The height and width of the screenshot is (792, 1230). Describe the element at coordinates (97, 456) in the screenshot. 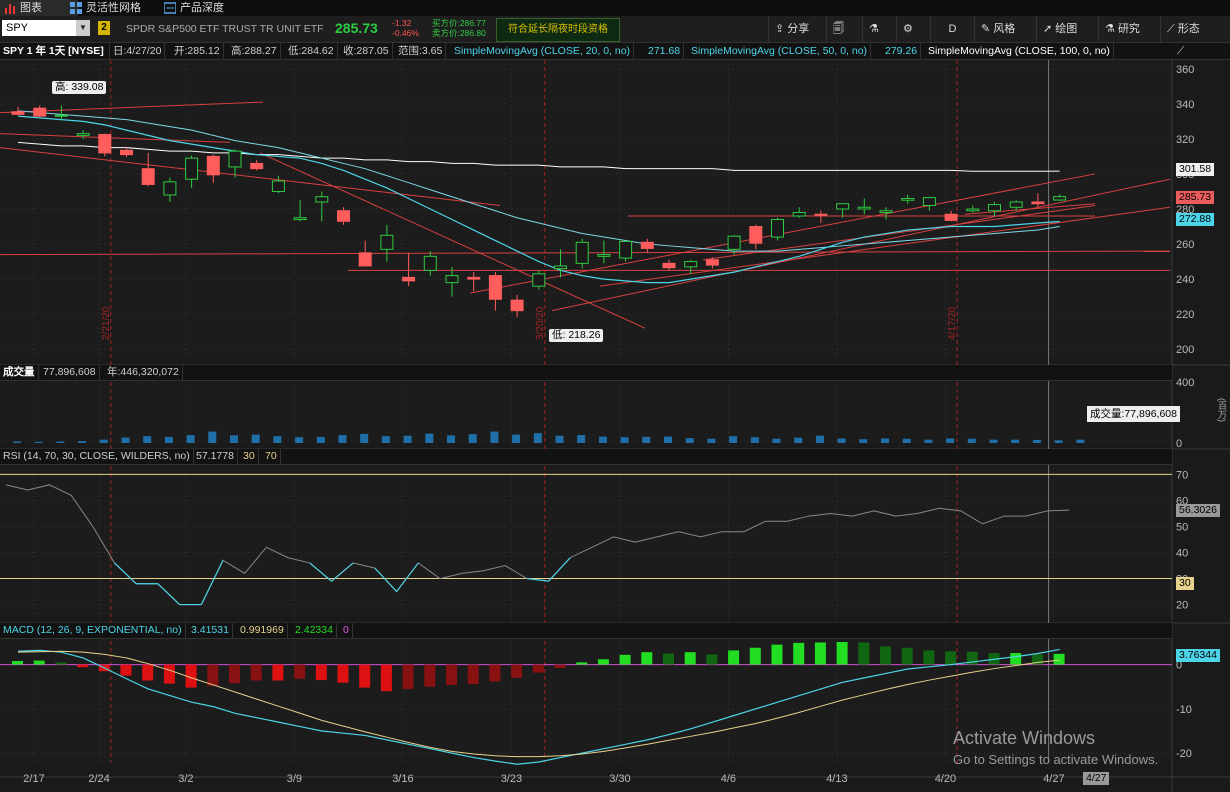

I see `rsi-label: RSI (14, 70, 30, CLOSE, WILDERS, no)` at that location.